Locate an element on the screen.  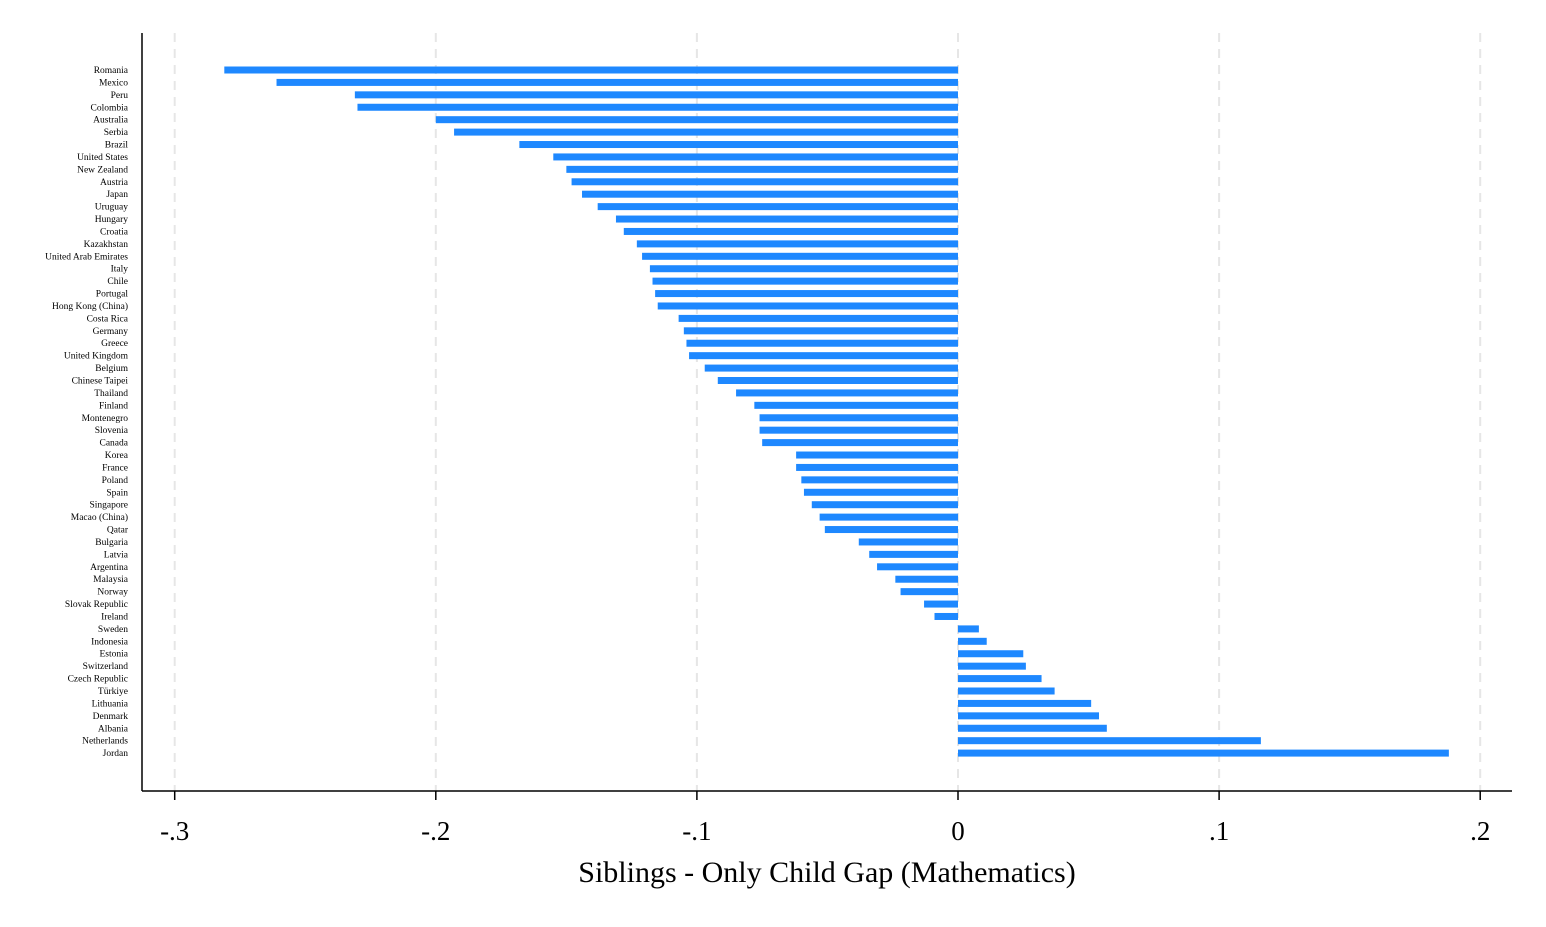
x-axis-title: Siblings - Only Child Gap (Mathematics) is located at coordinates (826, 872).